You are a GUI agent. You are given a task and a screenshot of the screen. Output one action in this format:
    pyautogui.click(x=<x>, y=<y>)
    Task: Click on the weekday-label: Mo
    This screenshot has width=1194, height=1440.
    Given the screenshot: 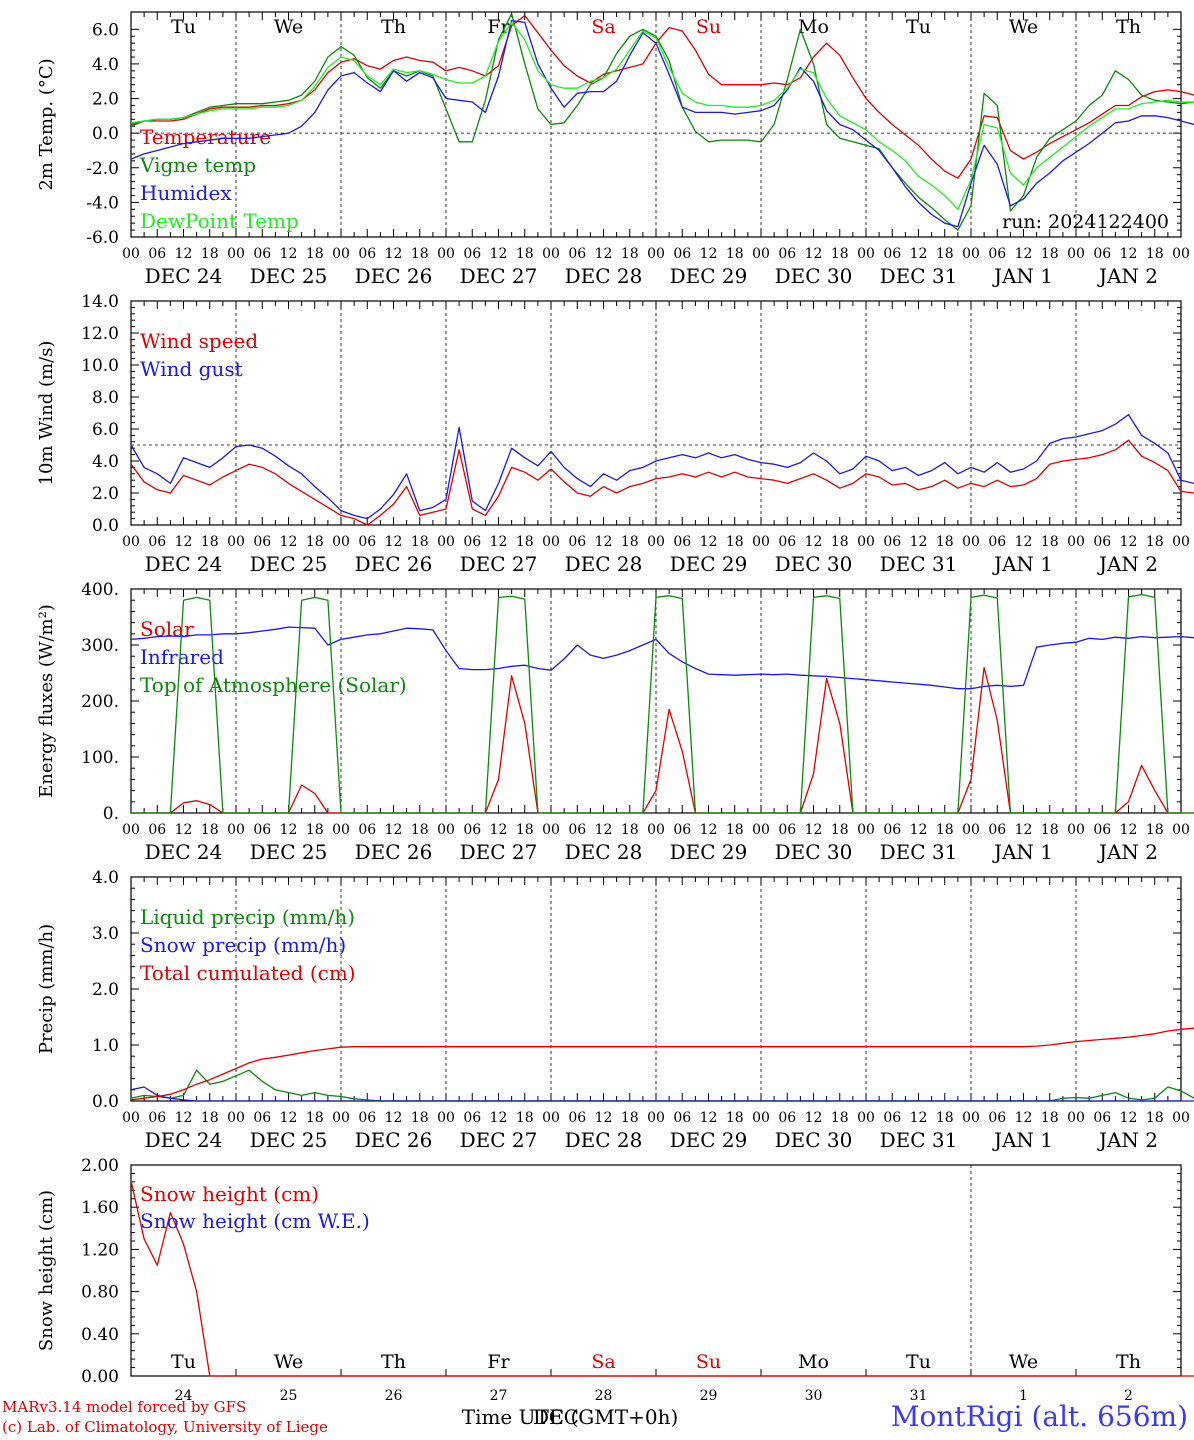 What is the action you would take?
    pyautogui.click(x=813, y=27)
    